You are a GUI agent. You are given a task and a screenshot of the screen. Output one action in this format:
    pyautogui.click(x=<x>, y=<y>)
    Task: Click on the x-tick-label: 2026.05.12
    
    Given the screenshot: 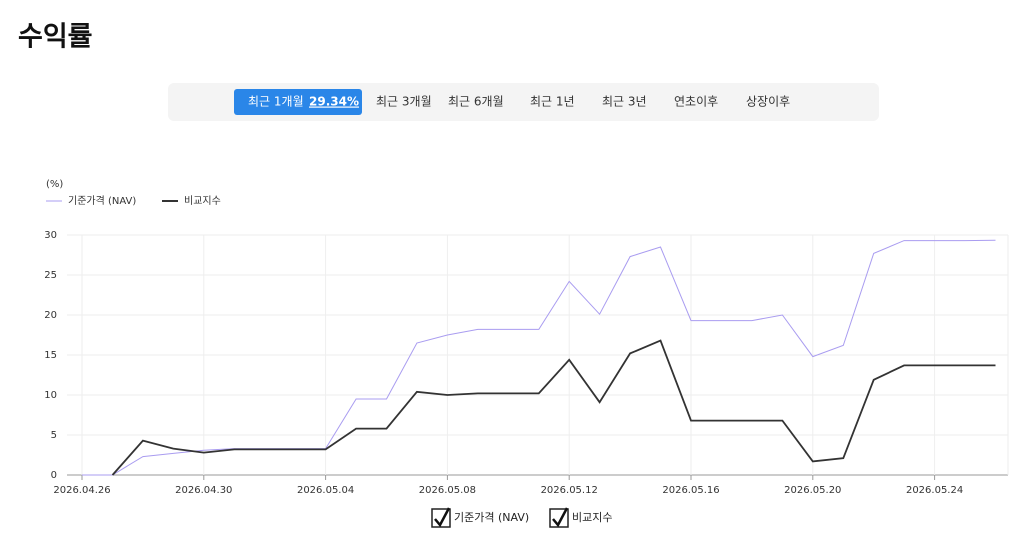 What is the action you would take?
    pyautogui.click(x=569, y=490)
    